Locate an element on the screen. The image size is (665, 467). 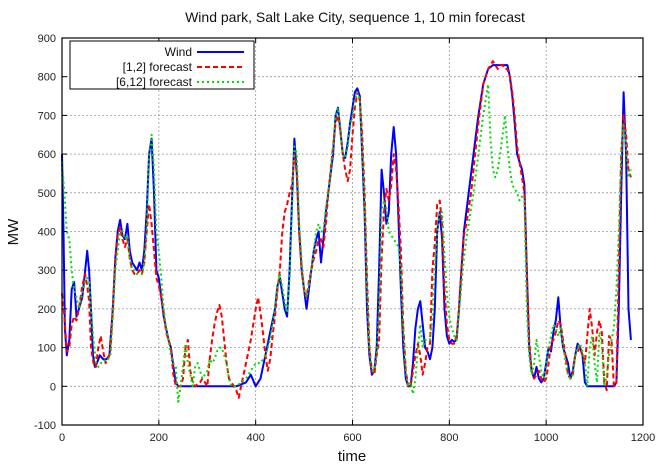
x-tick-label: 0 is located at coordinates (62, 438).